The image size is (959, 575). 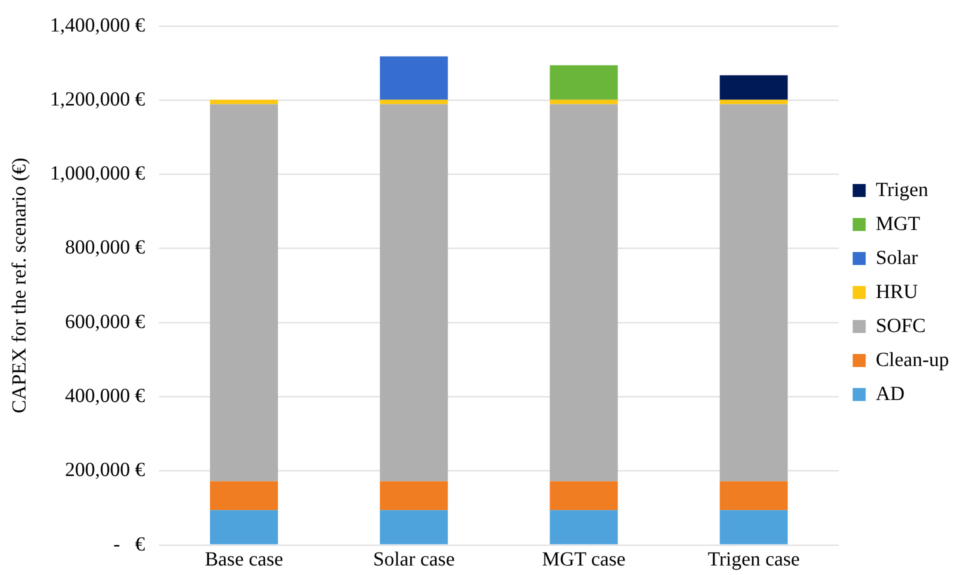 What do you see at coordinates (97, 25) in the screenshot?
I see `y-tick-label: 1,400,000 €` at bounding box center [97, 25].